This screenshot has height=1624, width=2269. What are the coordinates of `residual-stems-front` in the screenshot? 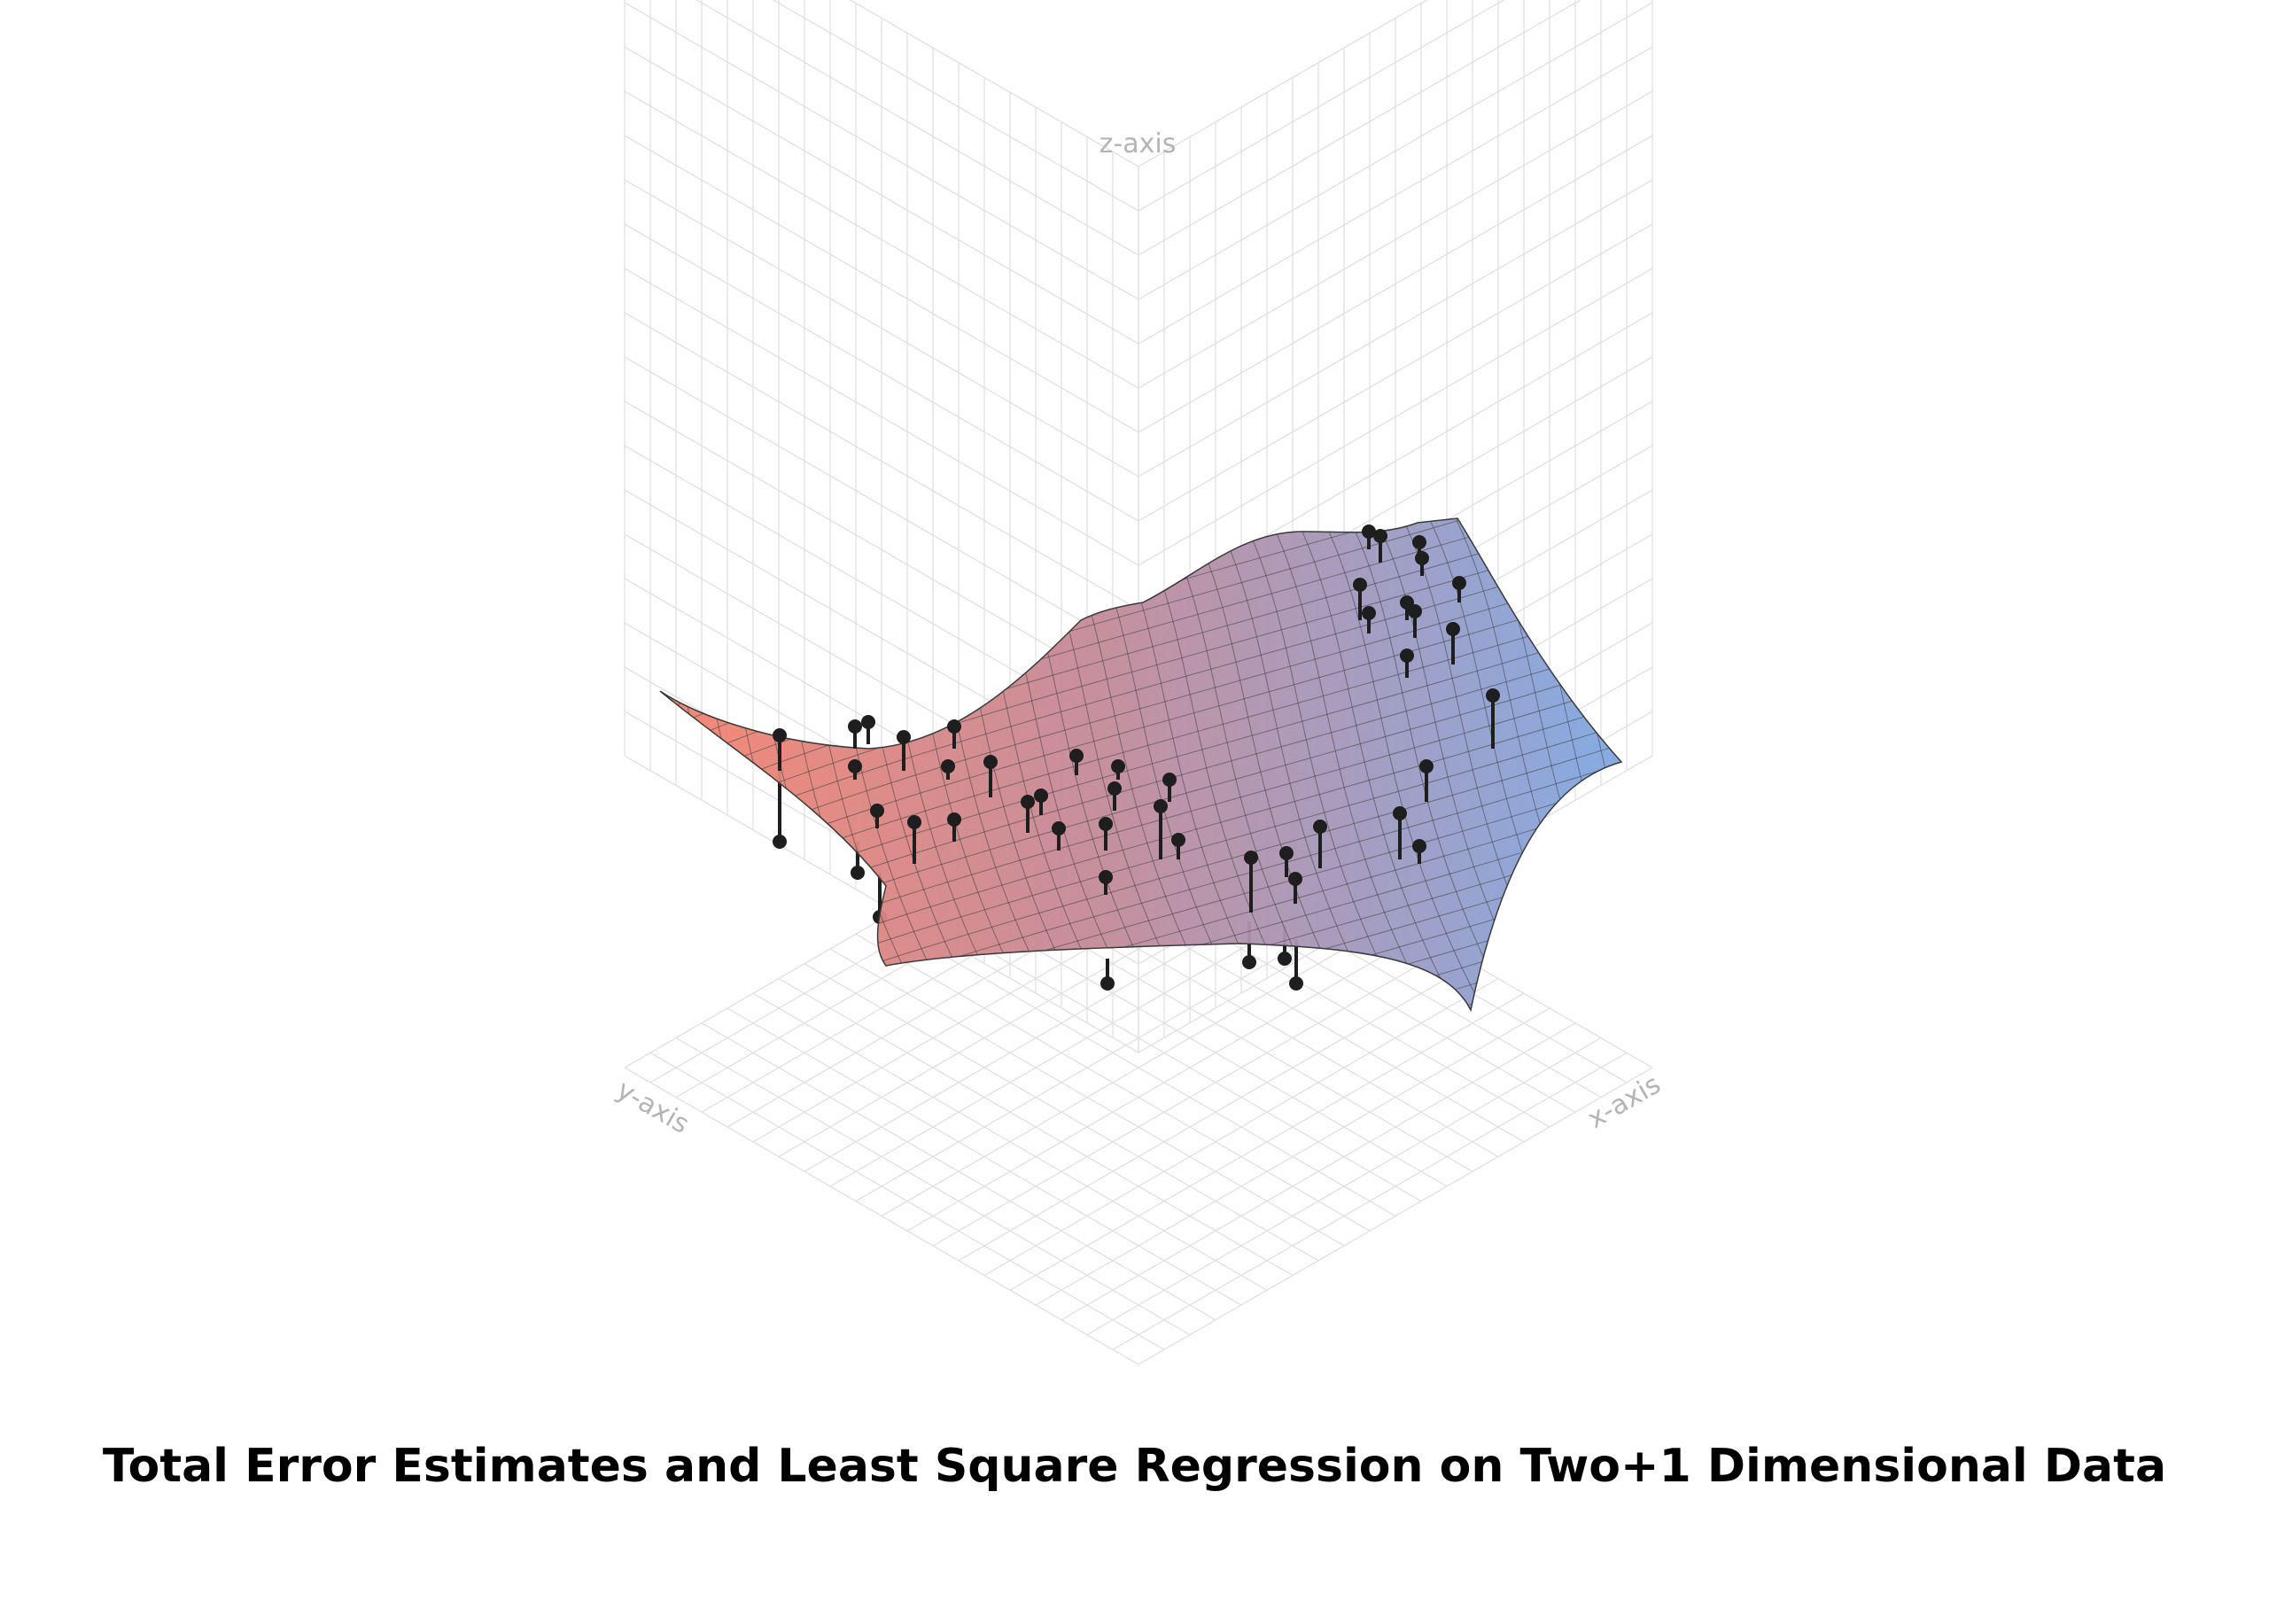 It's located at (1136, 719).